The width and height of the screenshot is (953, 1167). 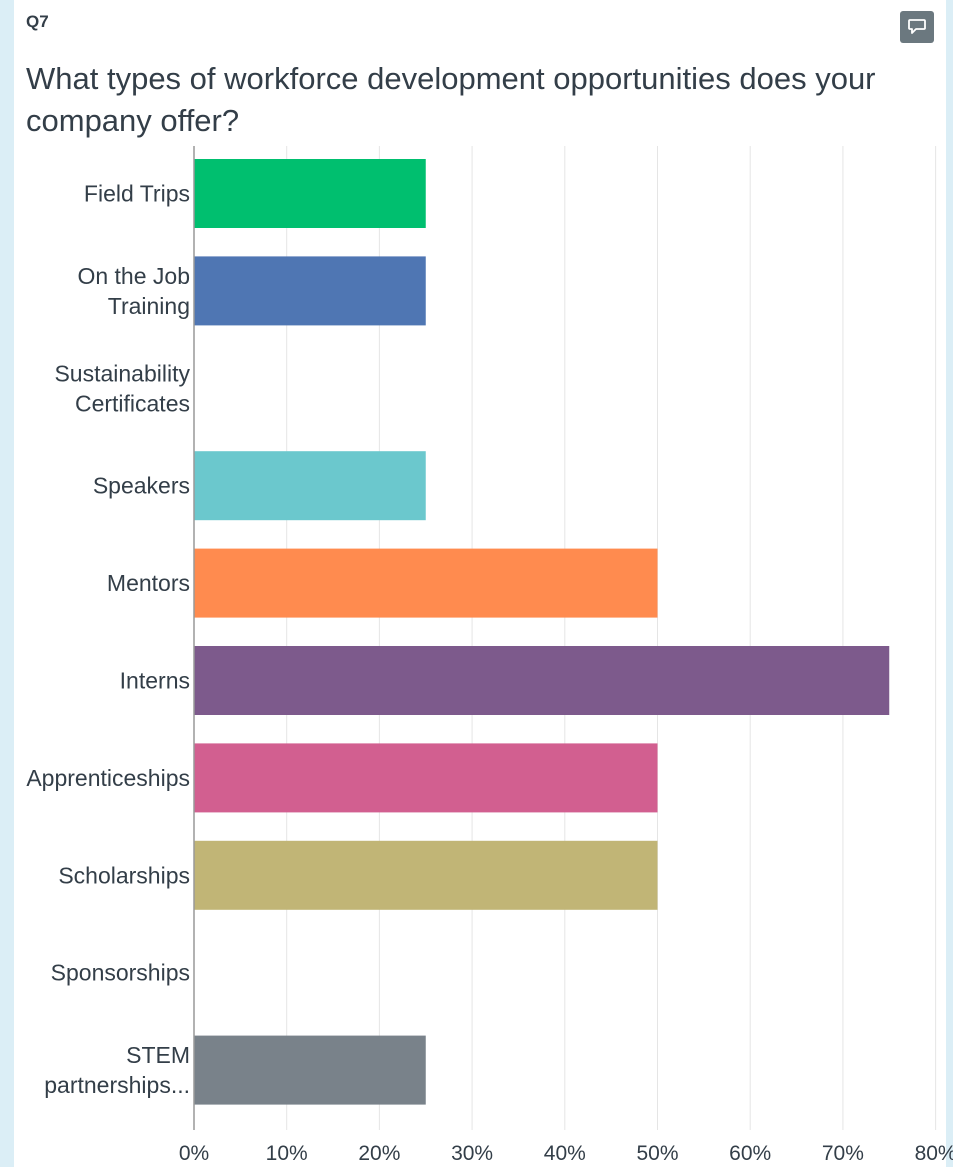 I want to click on x-tick-label: 0%, so click(x=194, y=1153).